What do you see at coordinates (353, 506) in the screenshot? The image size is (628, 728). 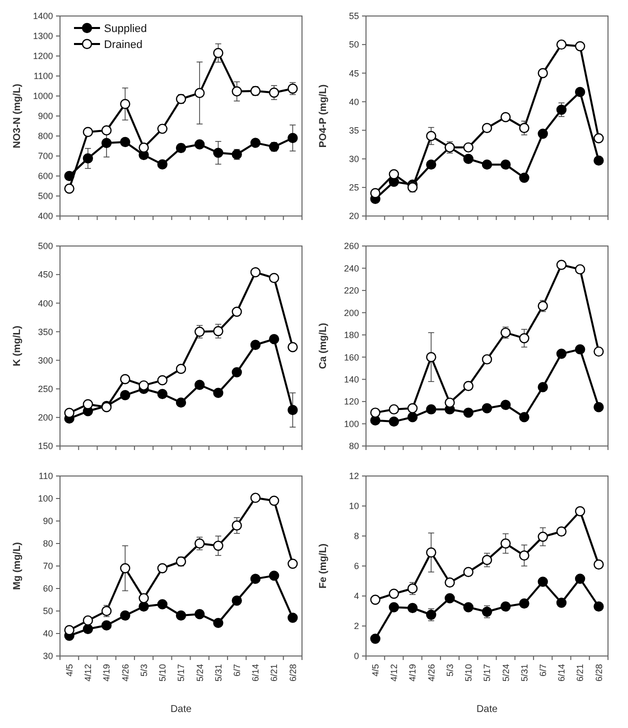 I see `y-tick-label: 10` at bounding box center [353, 506].